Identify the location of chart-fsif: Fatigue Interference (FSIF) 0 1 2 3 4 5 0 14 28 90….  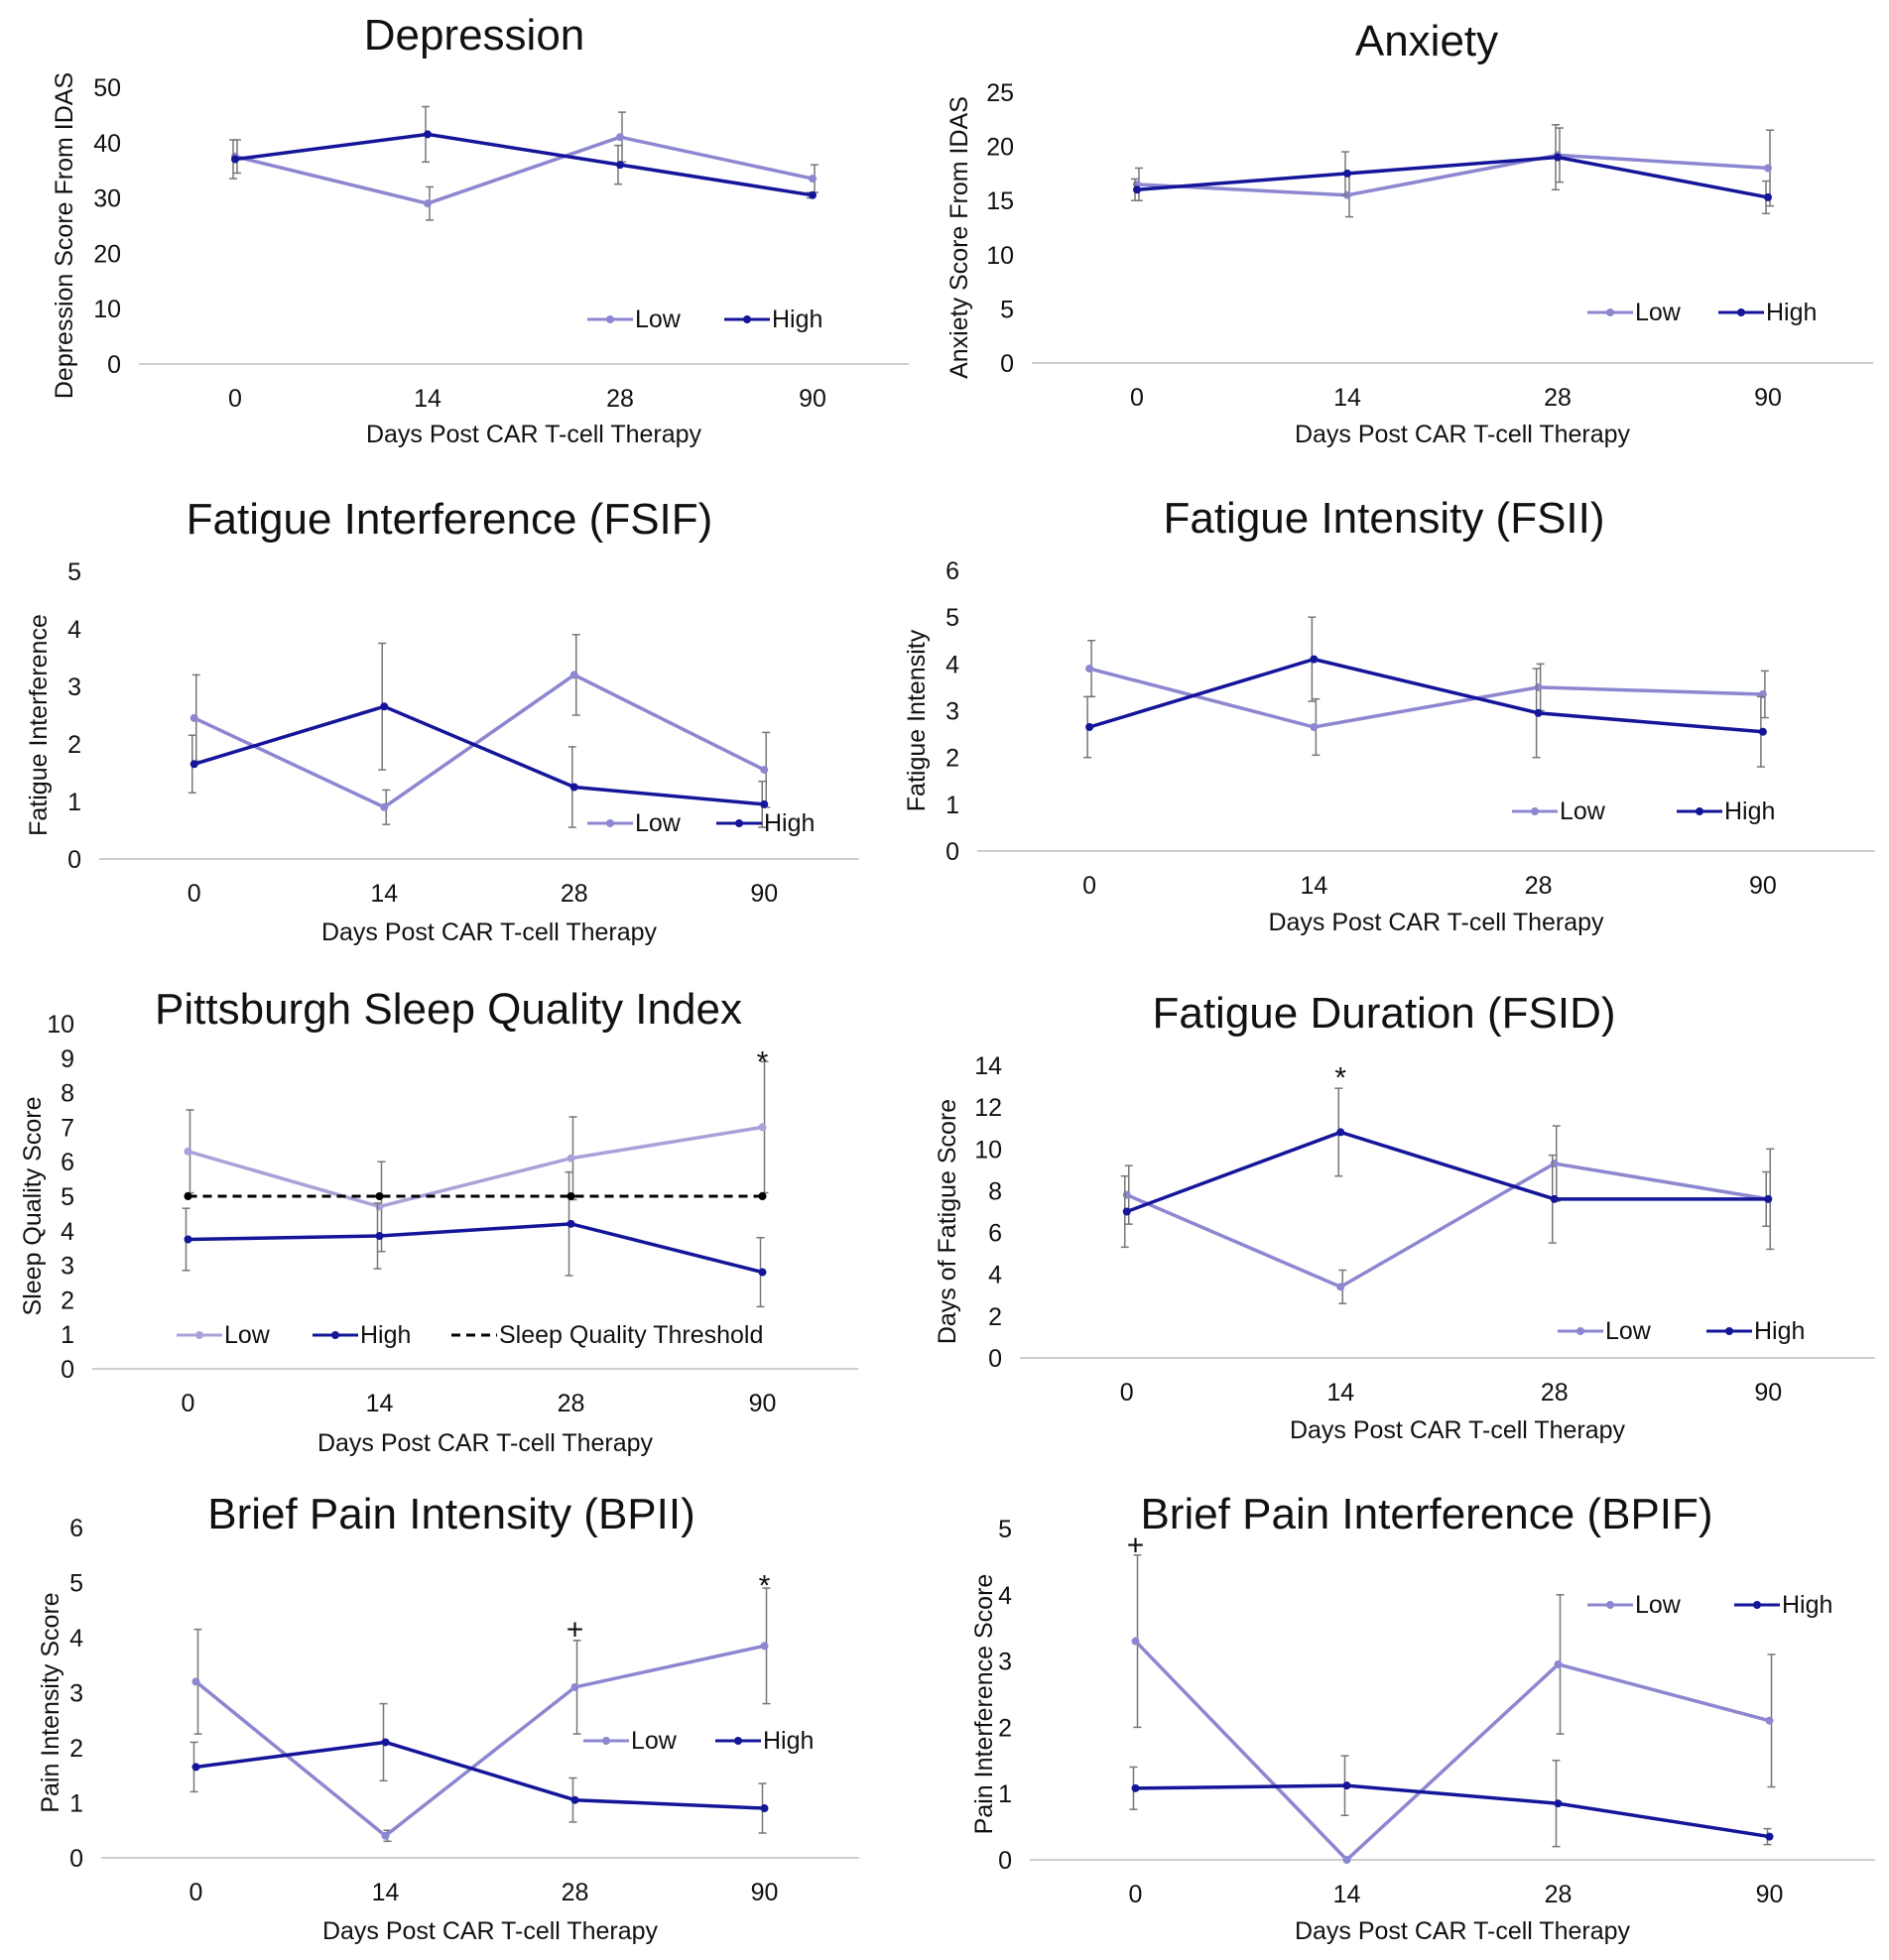
(442, 721).